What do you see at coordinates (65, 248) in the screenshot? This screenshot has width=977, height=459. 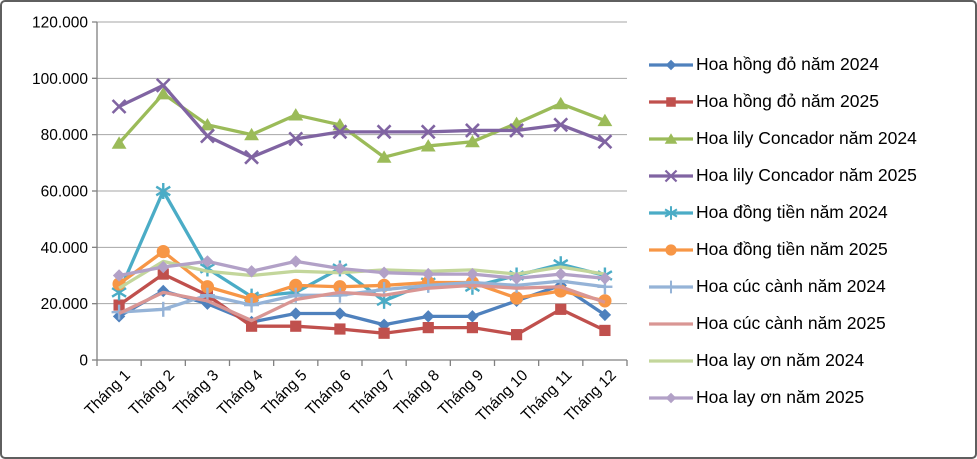 I see `y-axis-tick-label: 40.000` at bounding box center [65, 248].